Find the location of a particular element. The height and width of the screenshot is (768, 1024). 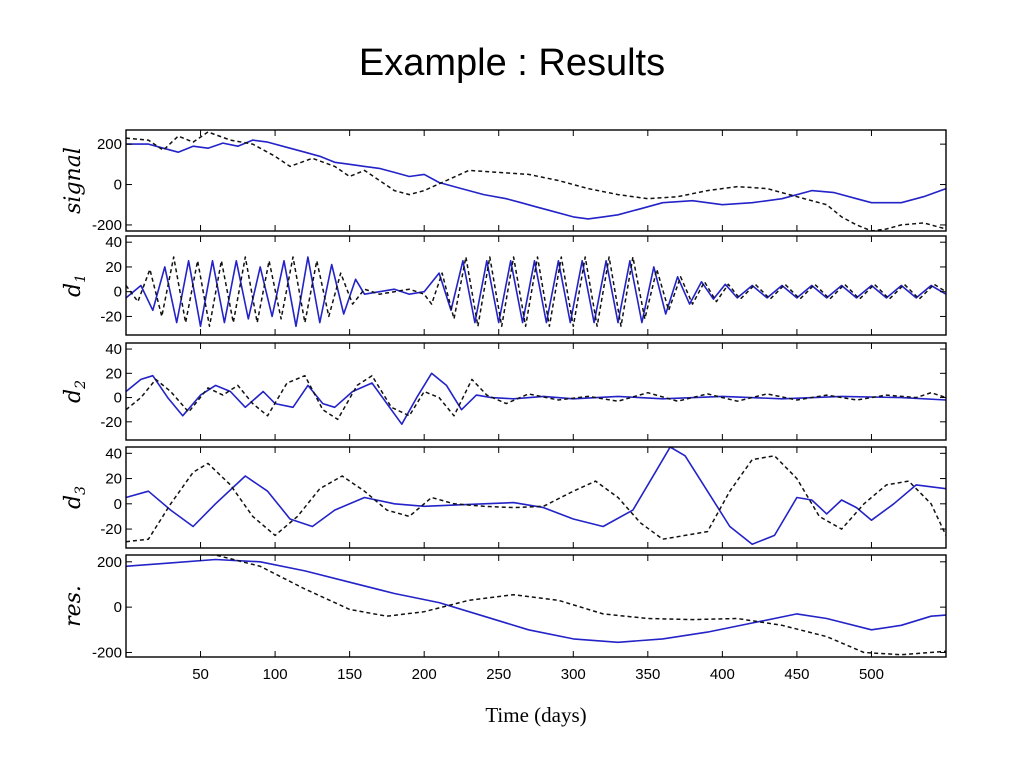

ytick-label-d3: 20 is located at coordinates (113, 479).